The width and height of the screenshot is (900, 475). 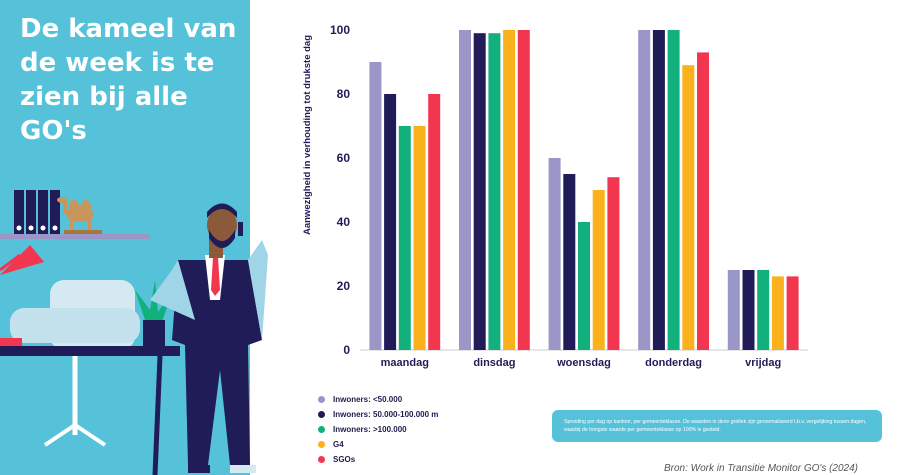 I want to click on legend-label: Inwoners: <50.000, so click(x=368, y=399).